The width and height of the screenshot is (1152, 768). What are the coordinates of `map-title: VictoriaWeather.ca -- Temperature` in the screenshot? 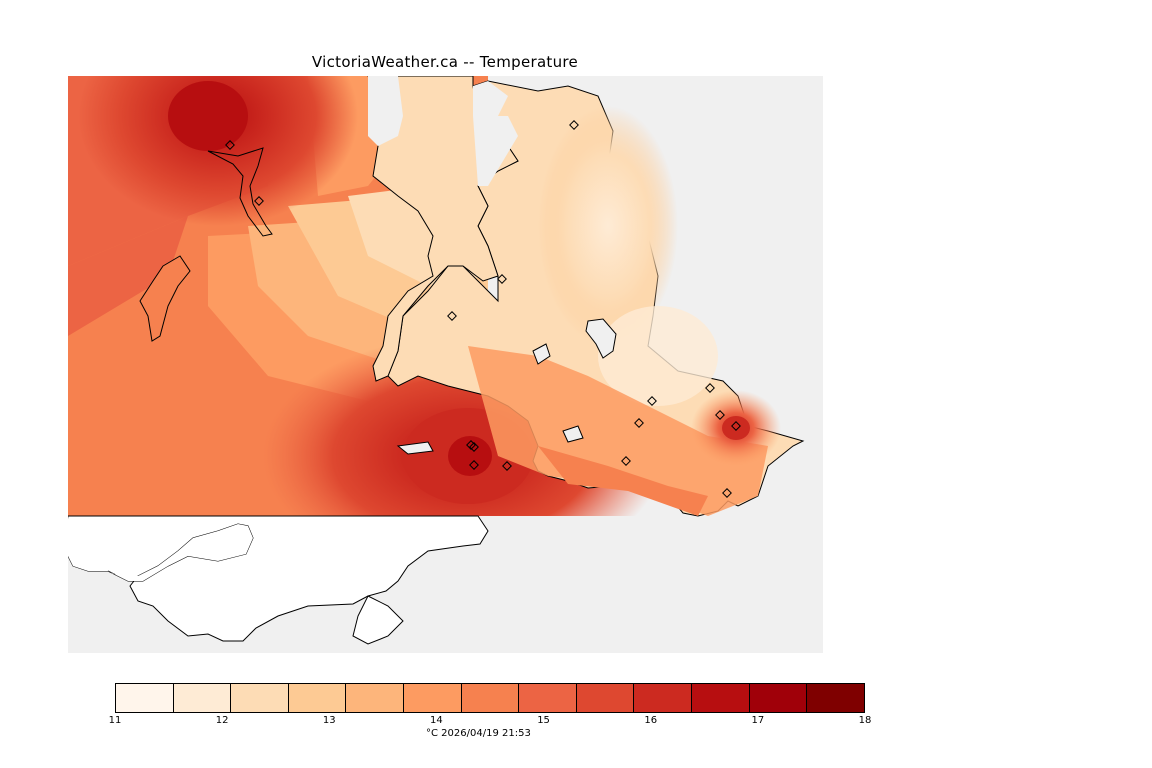 It's located at (445, 62).